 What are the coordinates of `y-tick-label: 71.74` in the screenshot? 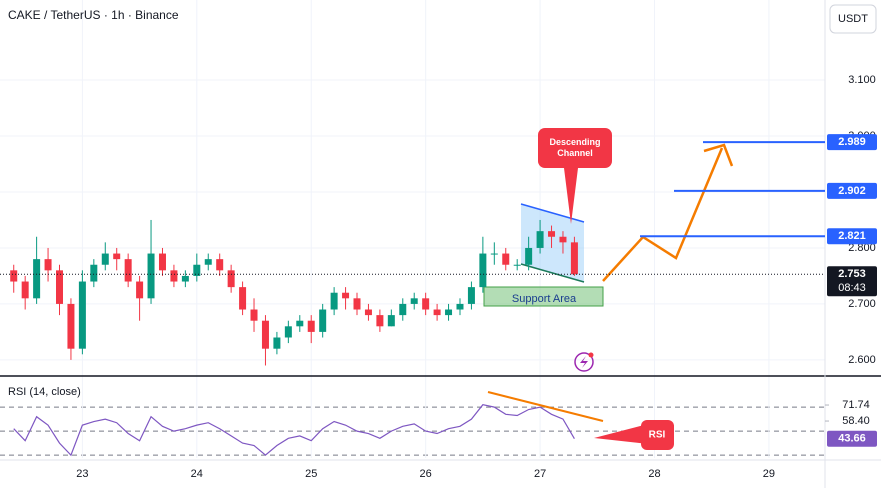 It's located at (856, 405).